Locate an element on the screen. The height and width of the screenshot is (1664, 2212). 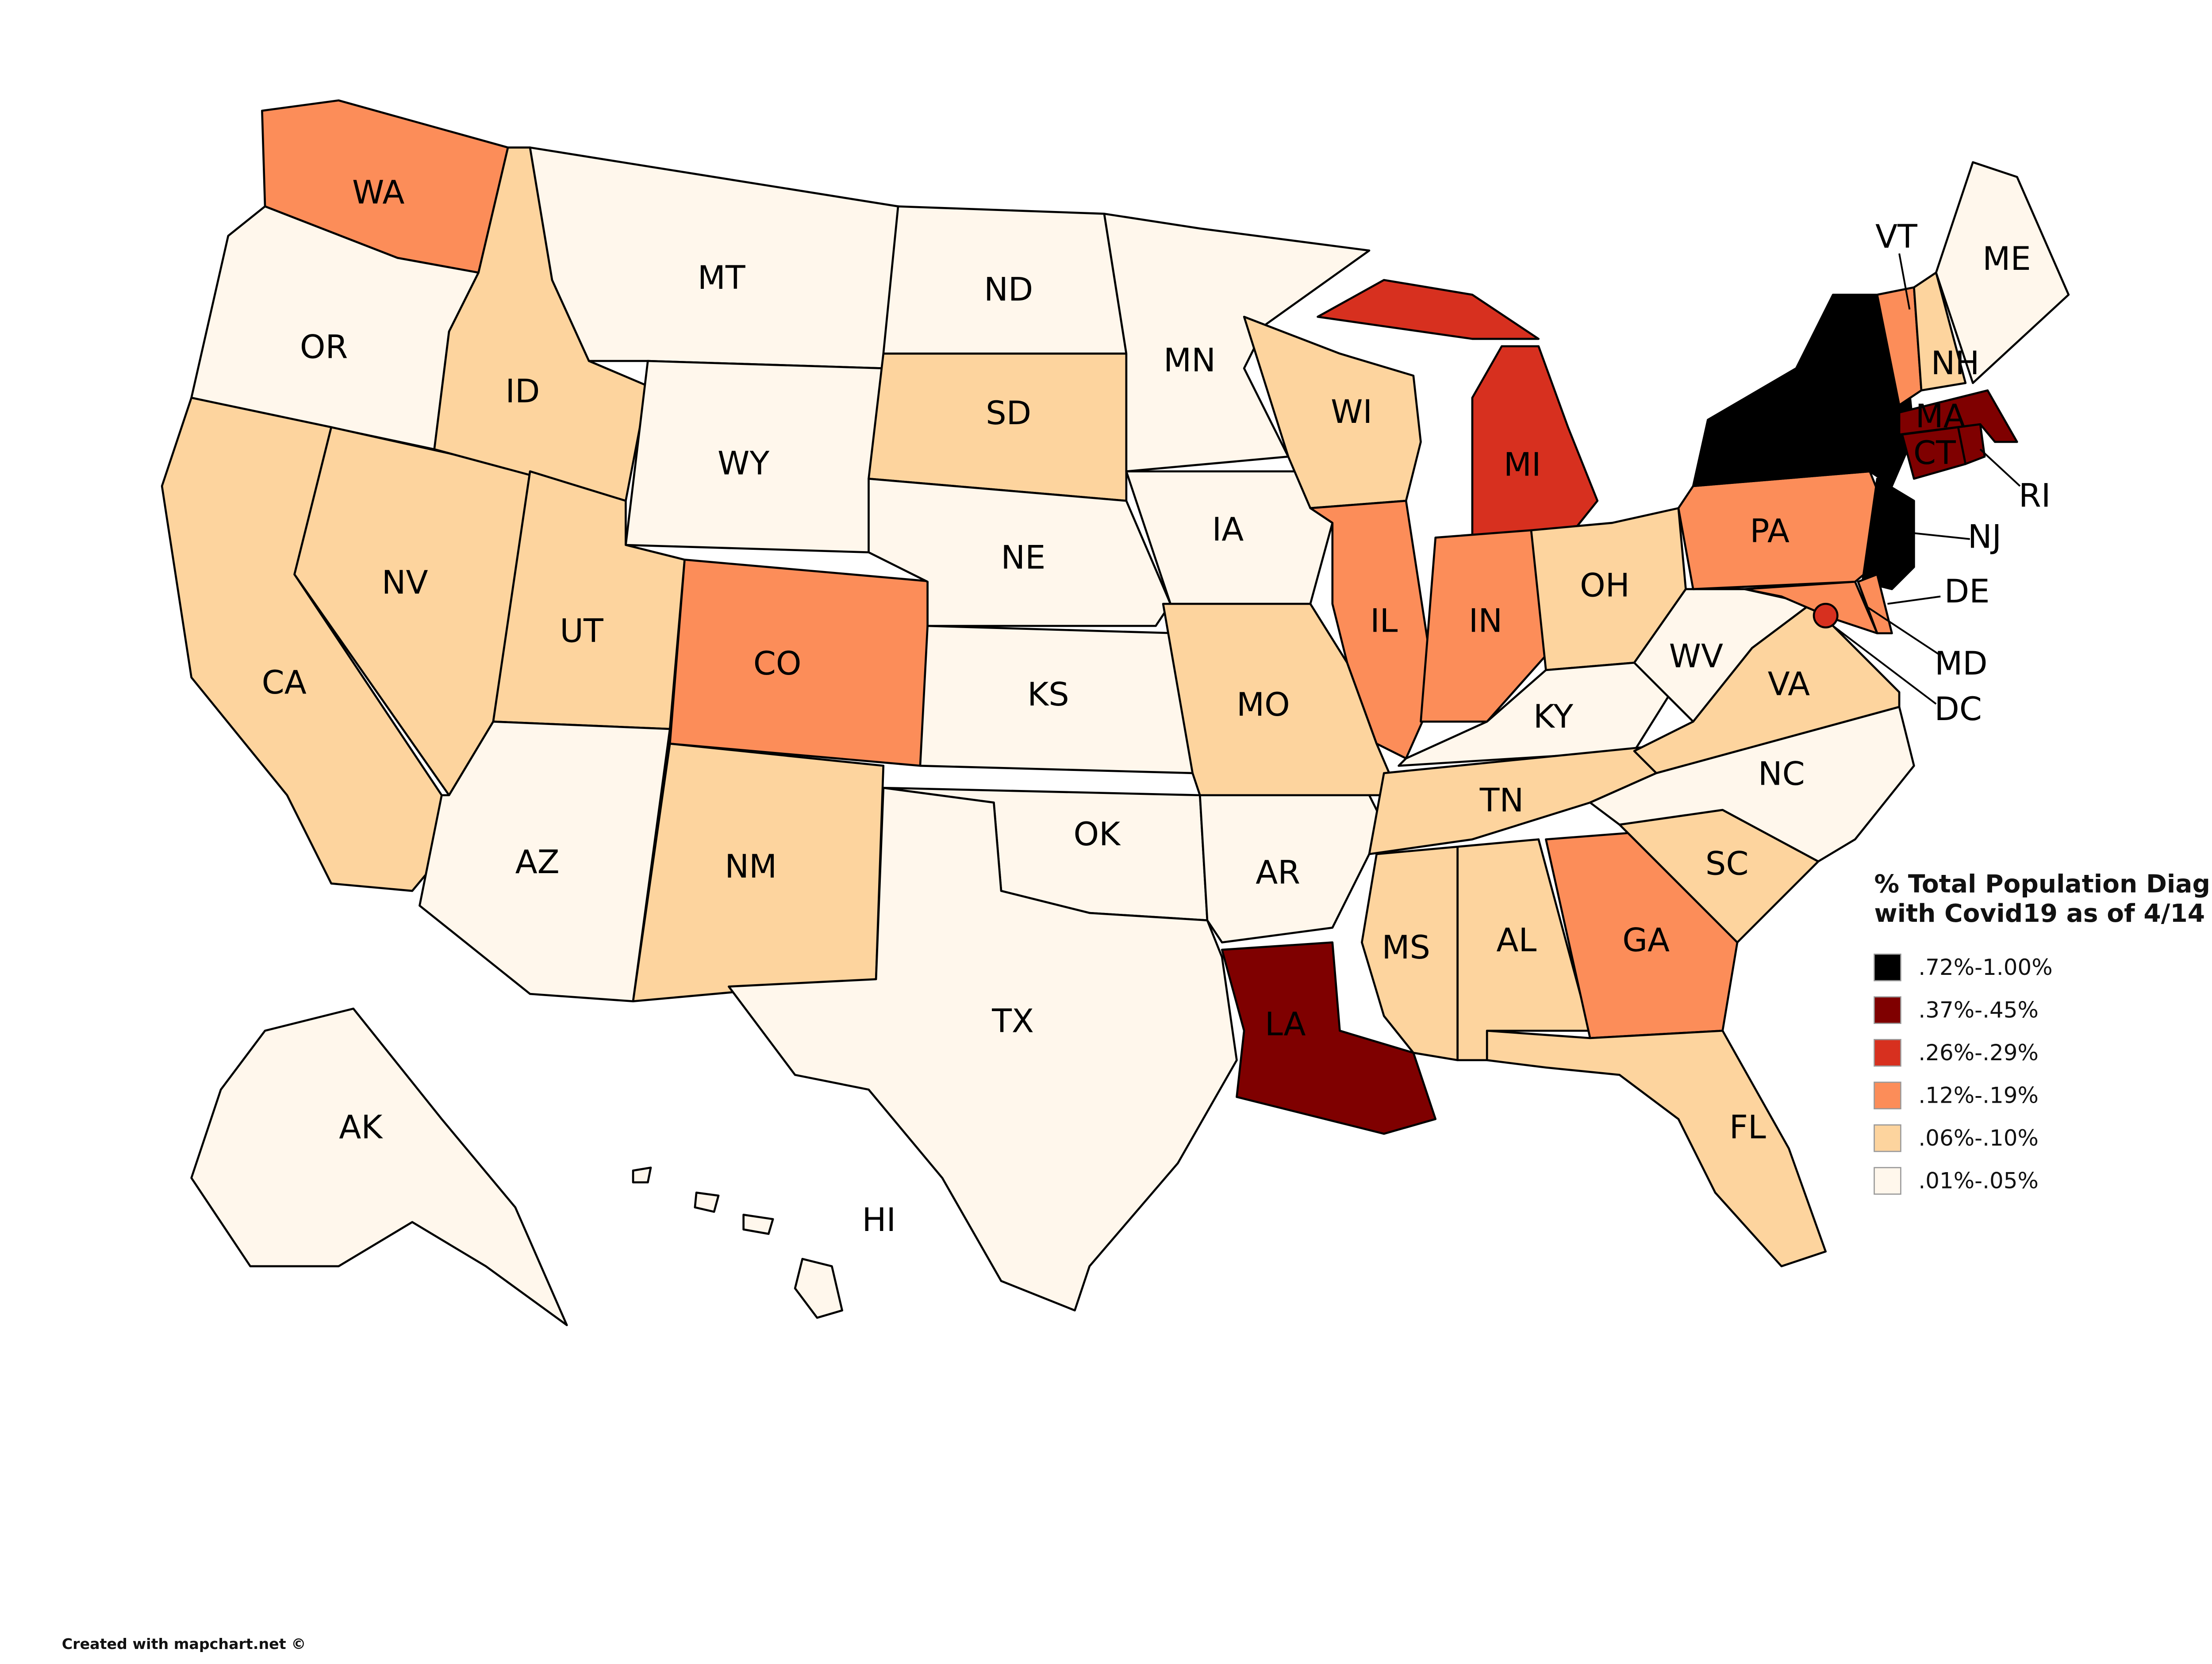
state-label: VT is located at coordinates (1896, 237).